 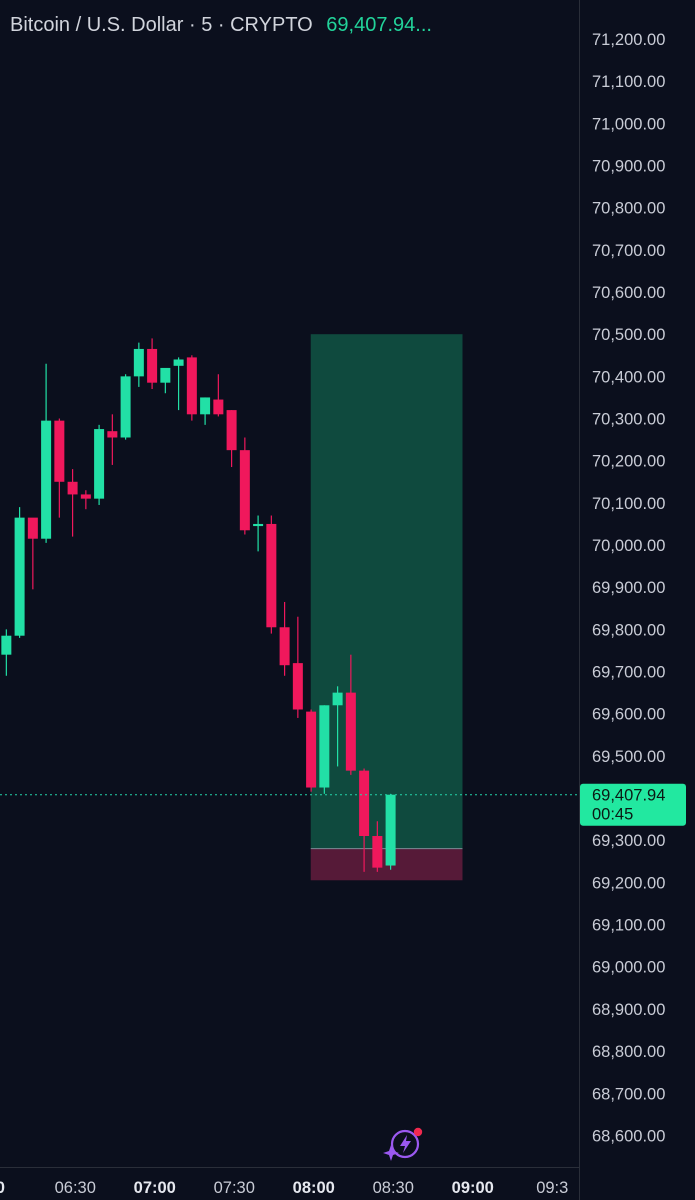 I want to click on y-tick-label: 70,800.00, so click(x=628, y=209).